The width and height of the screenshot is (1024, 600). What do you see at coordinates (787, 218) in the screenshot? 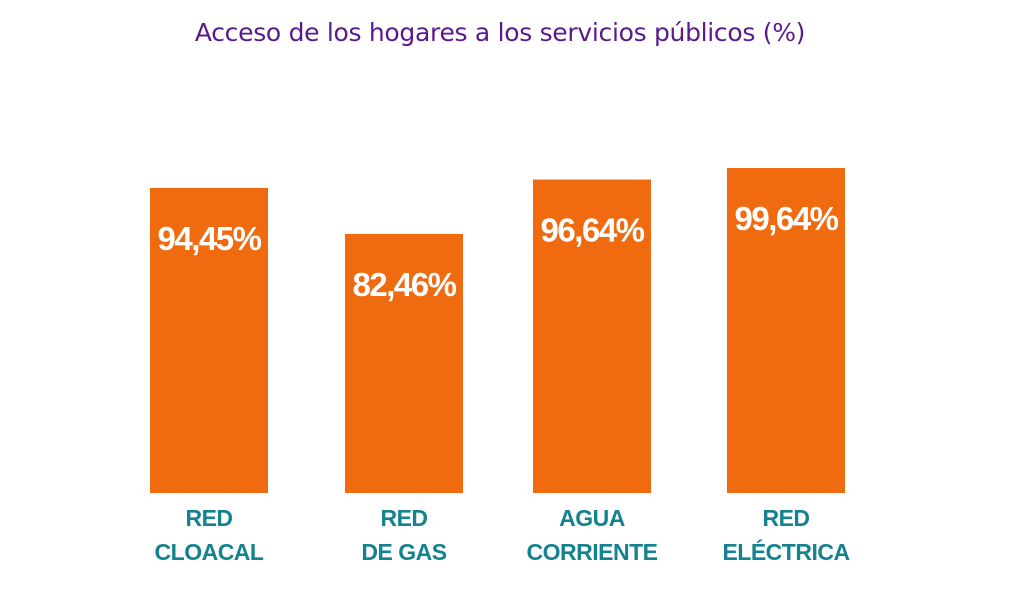
I see `value-label: 99,64%` at bounding box center [787, 218].